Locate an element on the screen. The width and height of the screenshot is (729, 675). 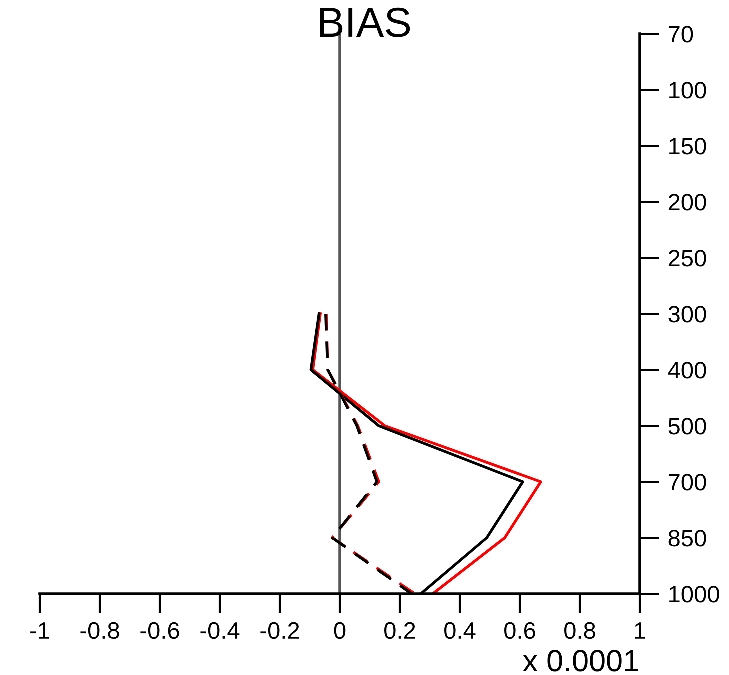
x-tick-label: -0.4 is located at coordinates (220, 631).